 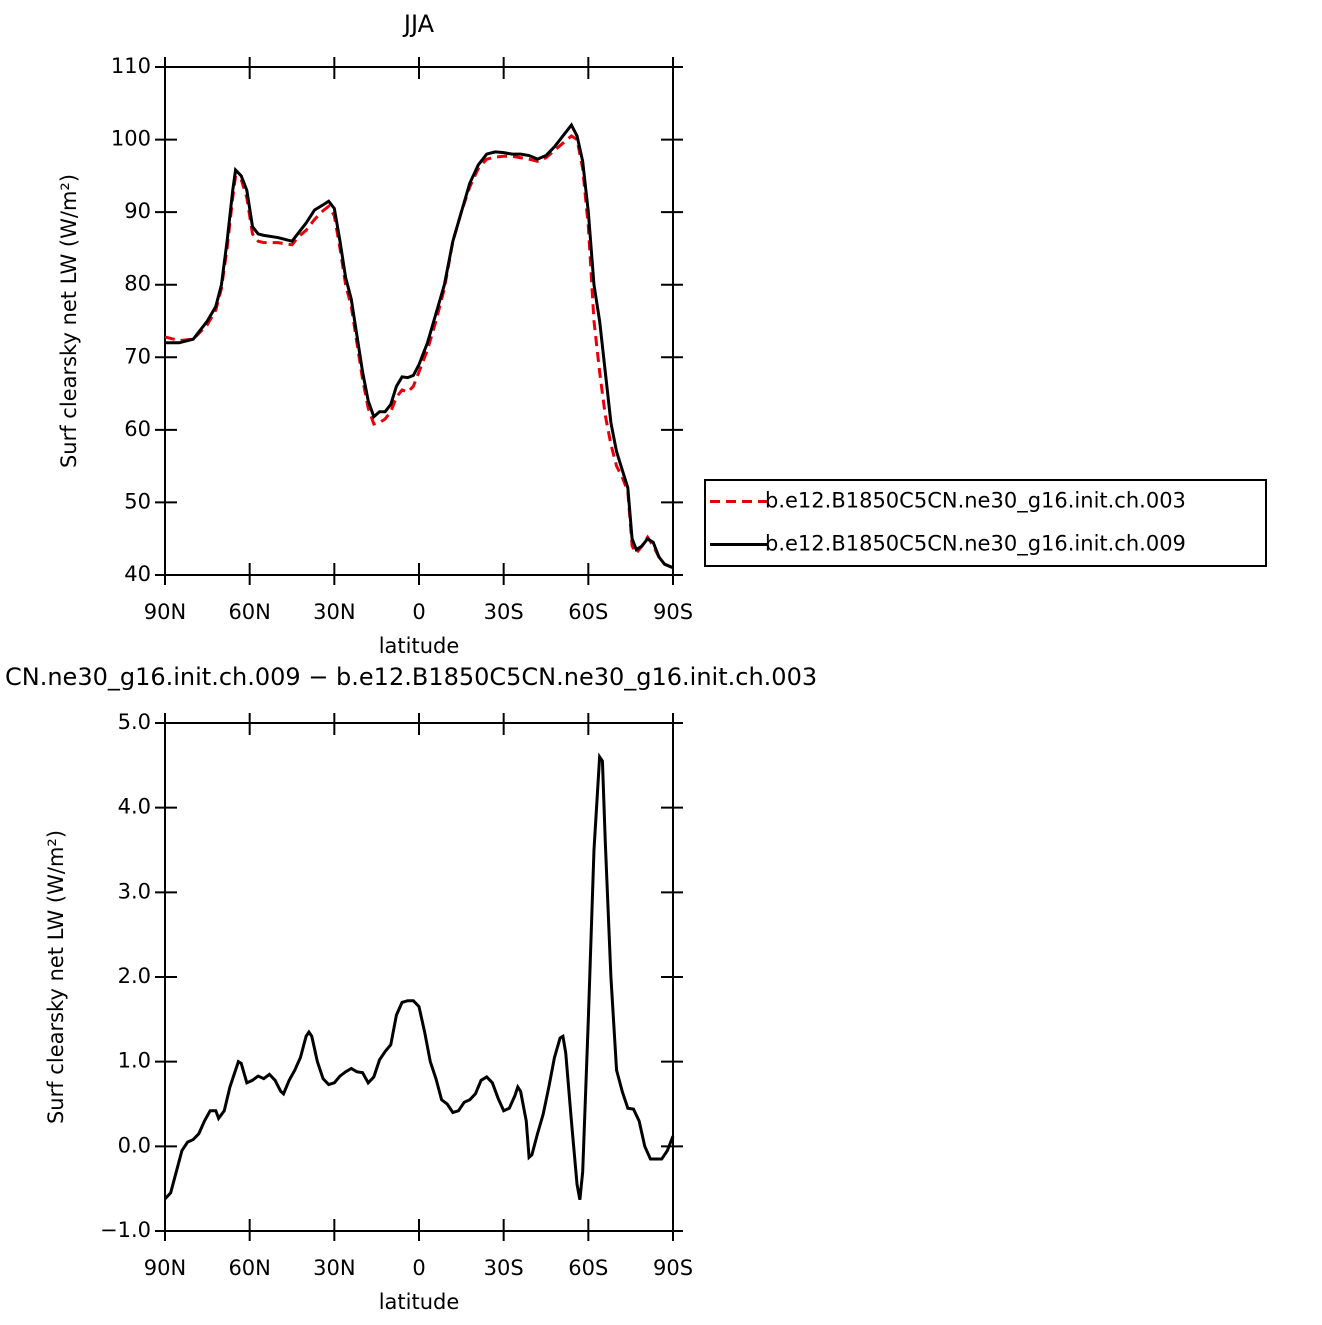 I want to click on y-tick-label: 70, so click(x=137, y=356).